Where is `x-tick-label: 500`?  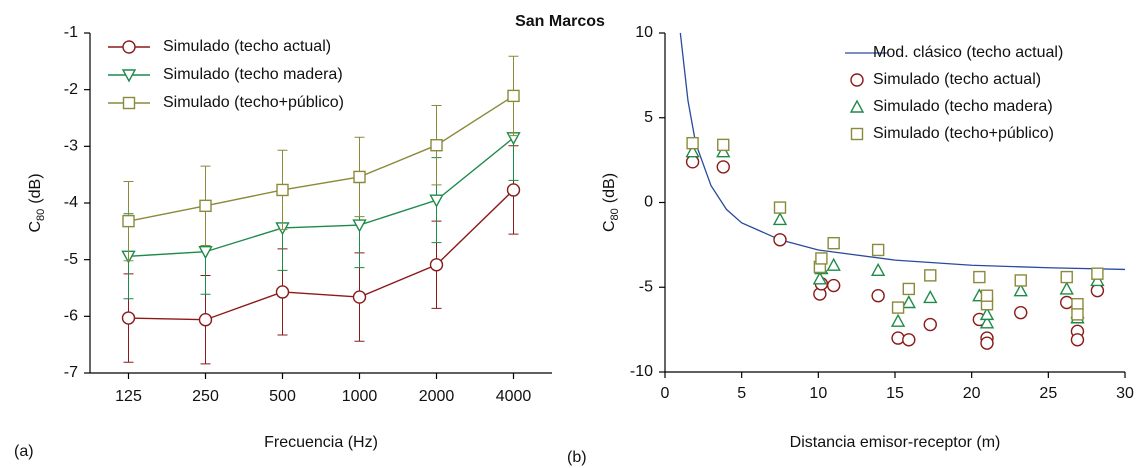
x-tick-label: 500 is located at coordinates (282, 396).